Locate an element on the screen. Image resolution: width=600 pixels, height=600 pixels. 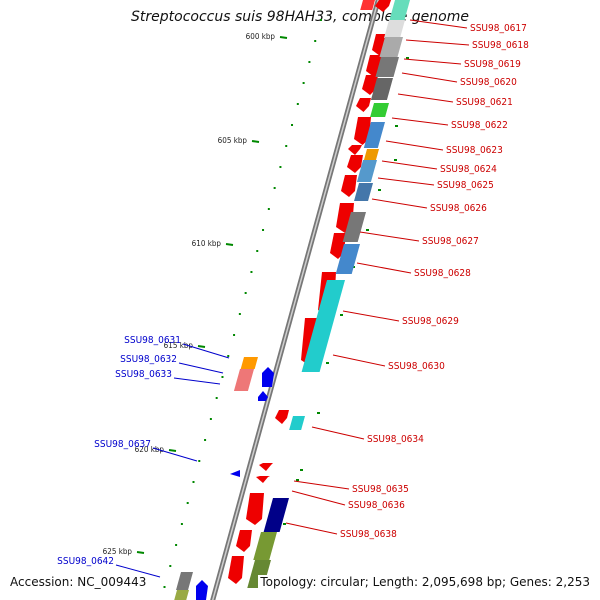
gene-label: SSU98_0637 is located at coordinates (122, 444).